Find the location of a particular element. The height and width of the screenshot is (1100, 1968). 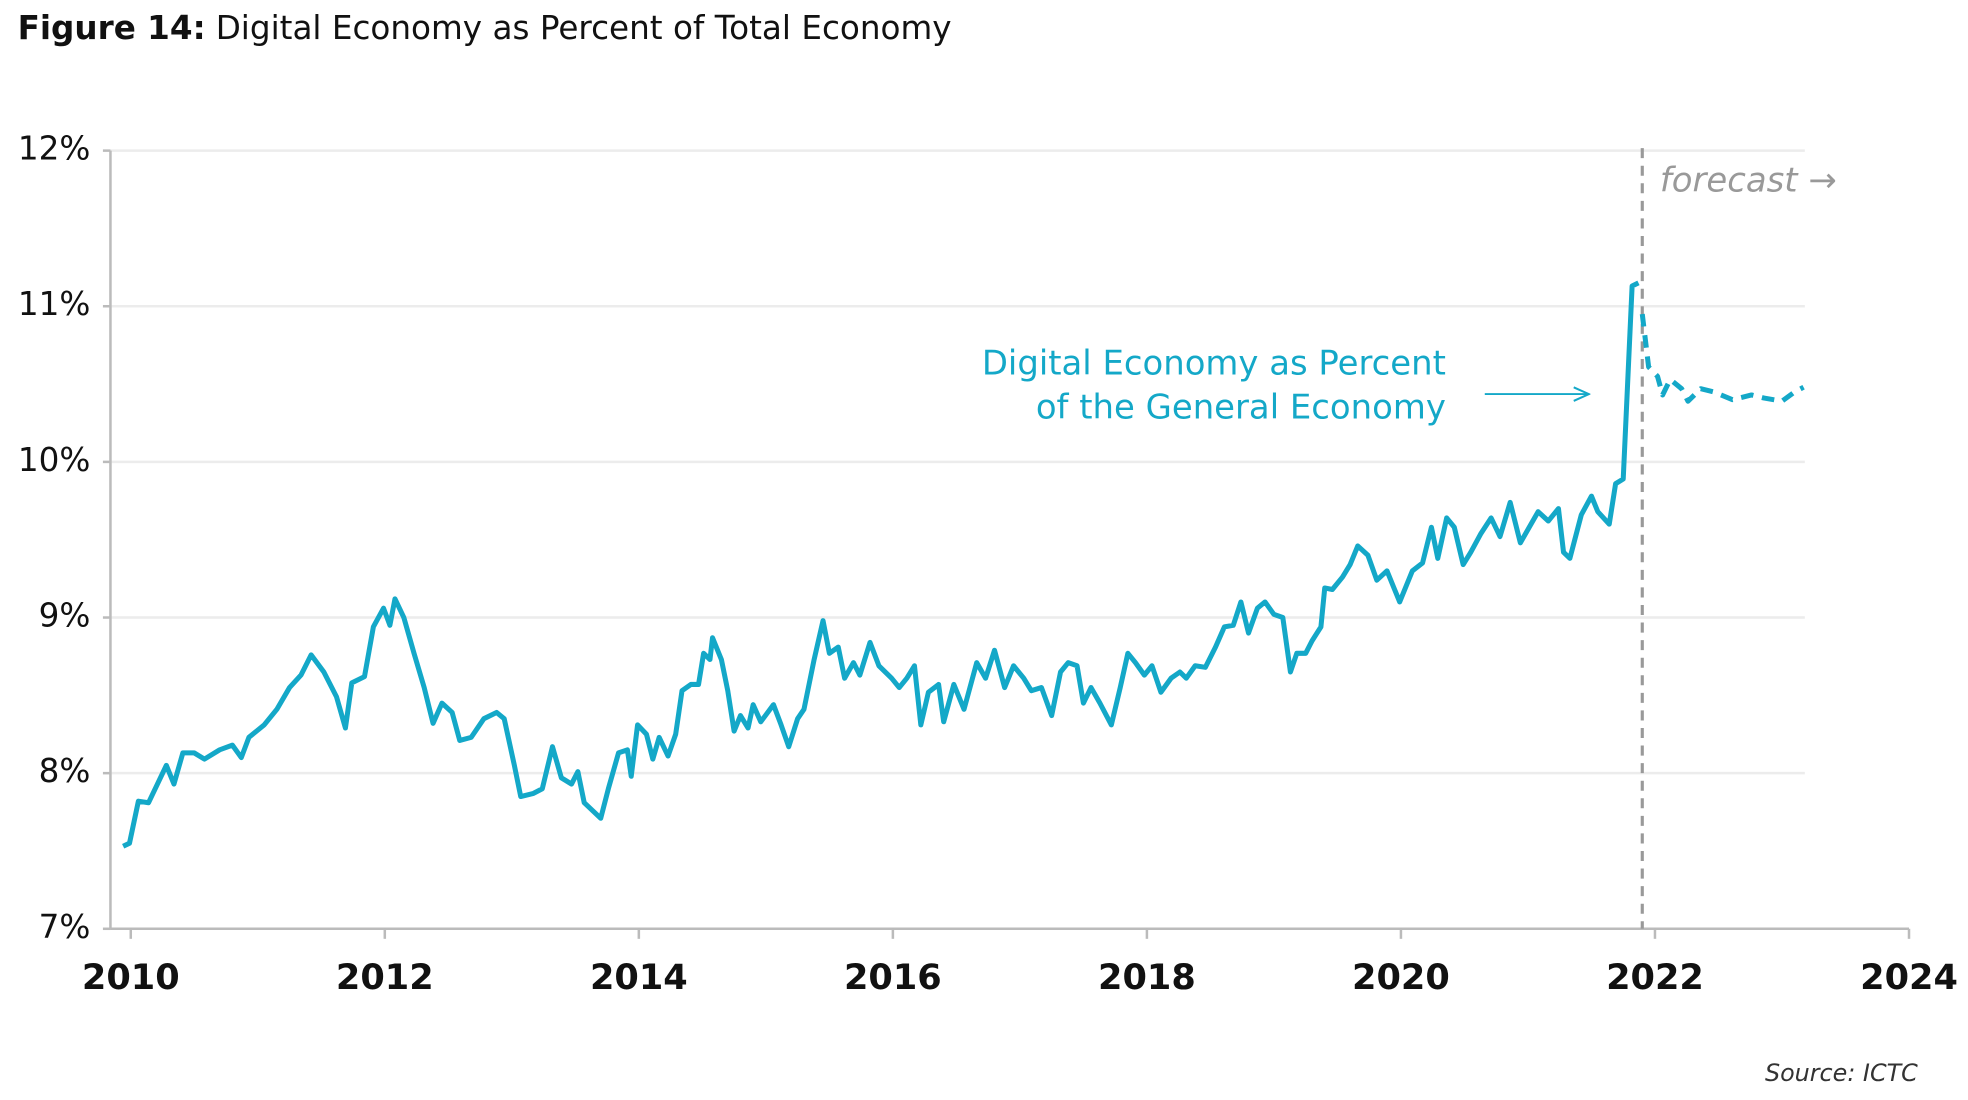

x-tick-label: 2018 is located at coordinates (1147, 977).